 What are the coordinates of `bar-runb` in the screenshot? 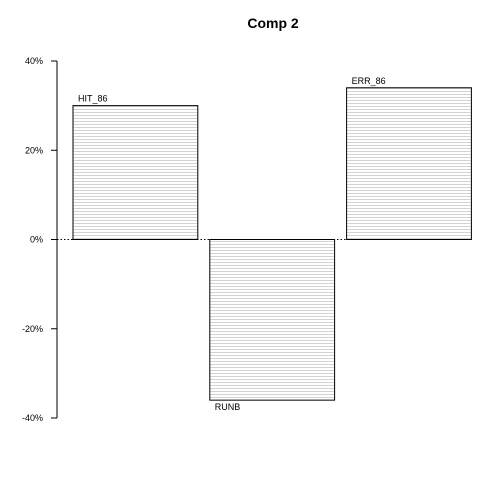 It's located at (272, 320).